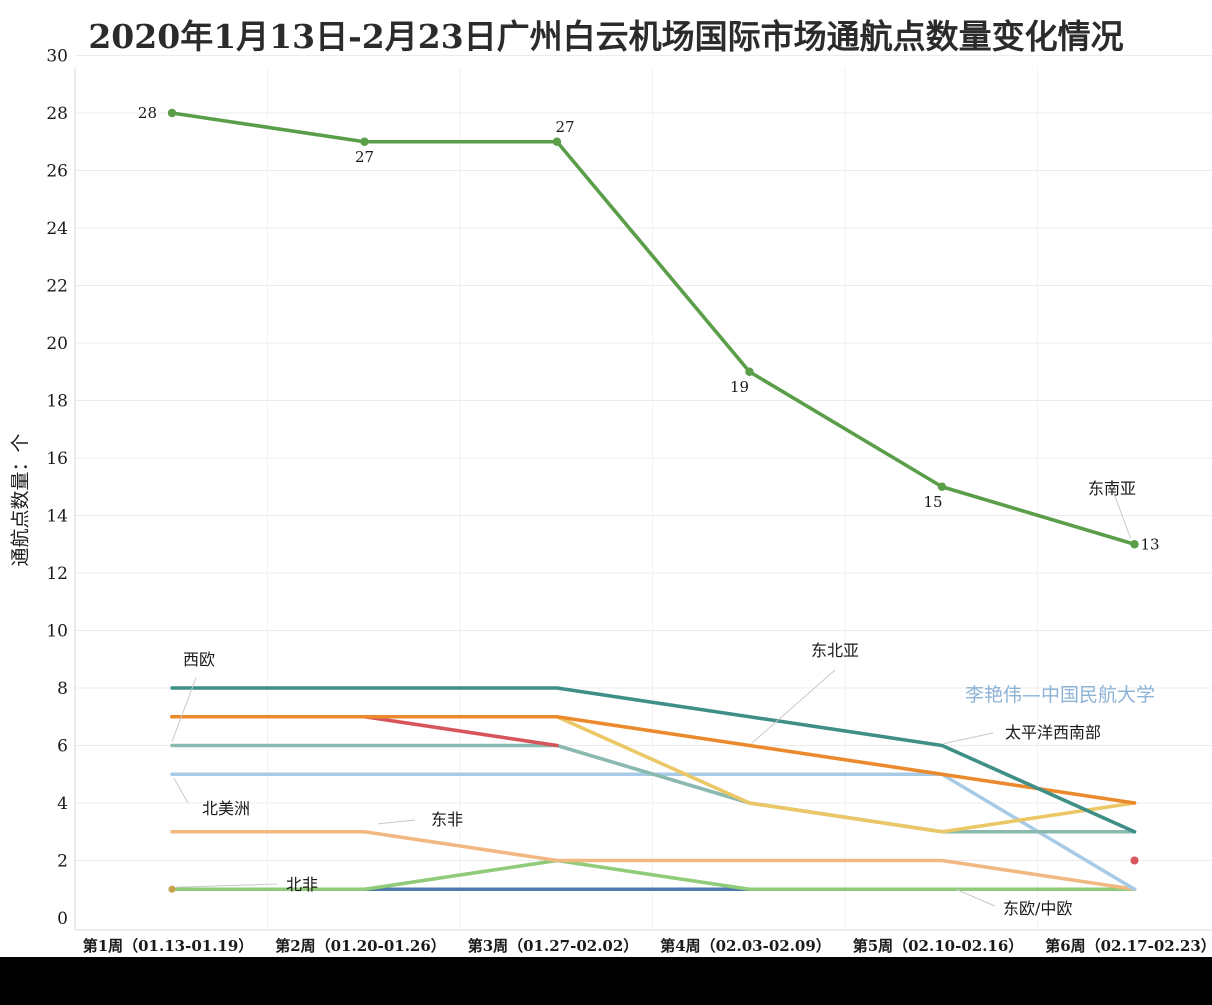 This screenshot has height=1005, width=1212. I want to click on x-tick-label: 第6周（02.17-02.23）, so click(1128, 946).